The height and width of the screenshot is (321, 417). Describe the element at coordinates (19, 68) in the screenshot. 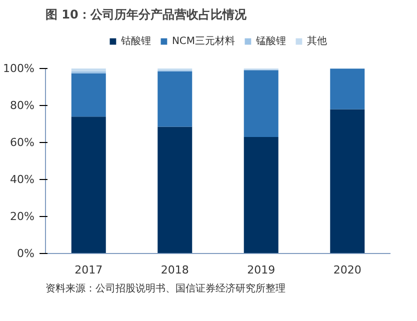

I see `y-tick-label: 100%` at that location.